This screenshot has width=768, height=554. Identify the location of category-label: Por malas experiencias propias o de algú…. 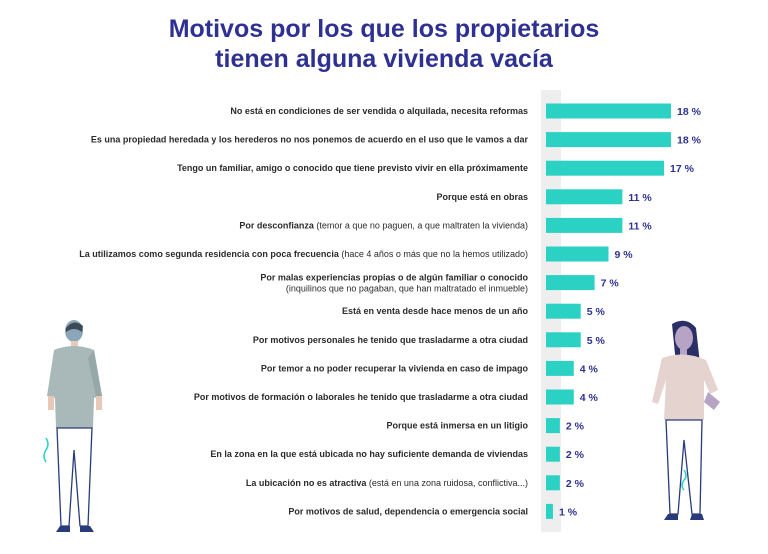
(394, 278).